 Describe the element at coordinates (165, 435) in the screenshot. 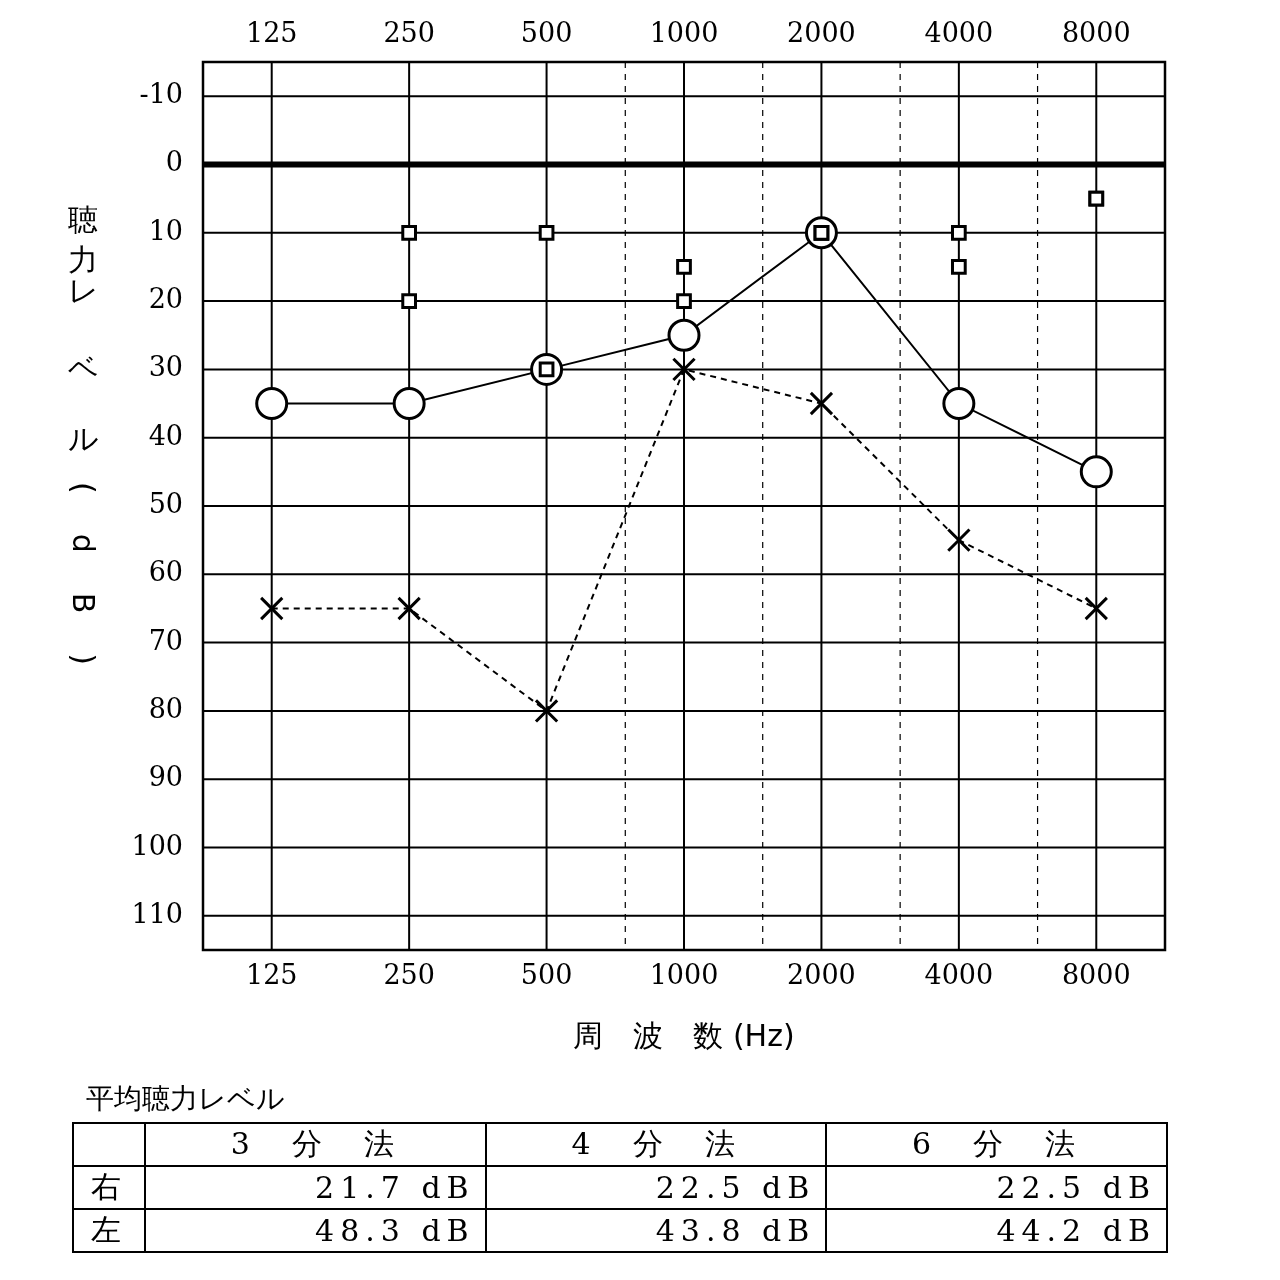

I see `y-tick-label: 40` at that location.